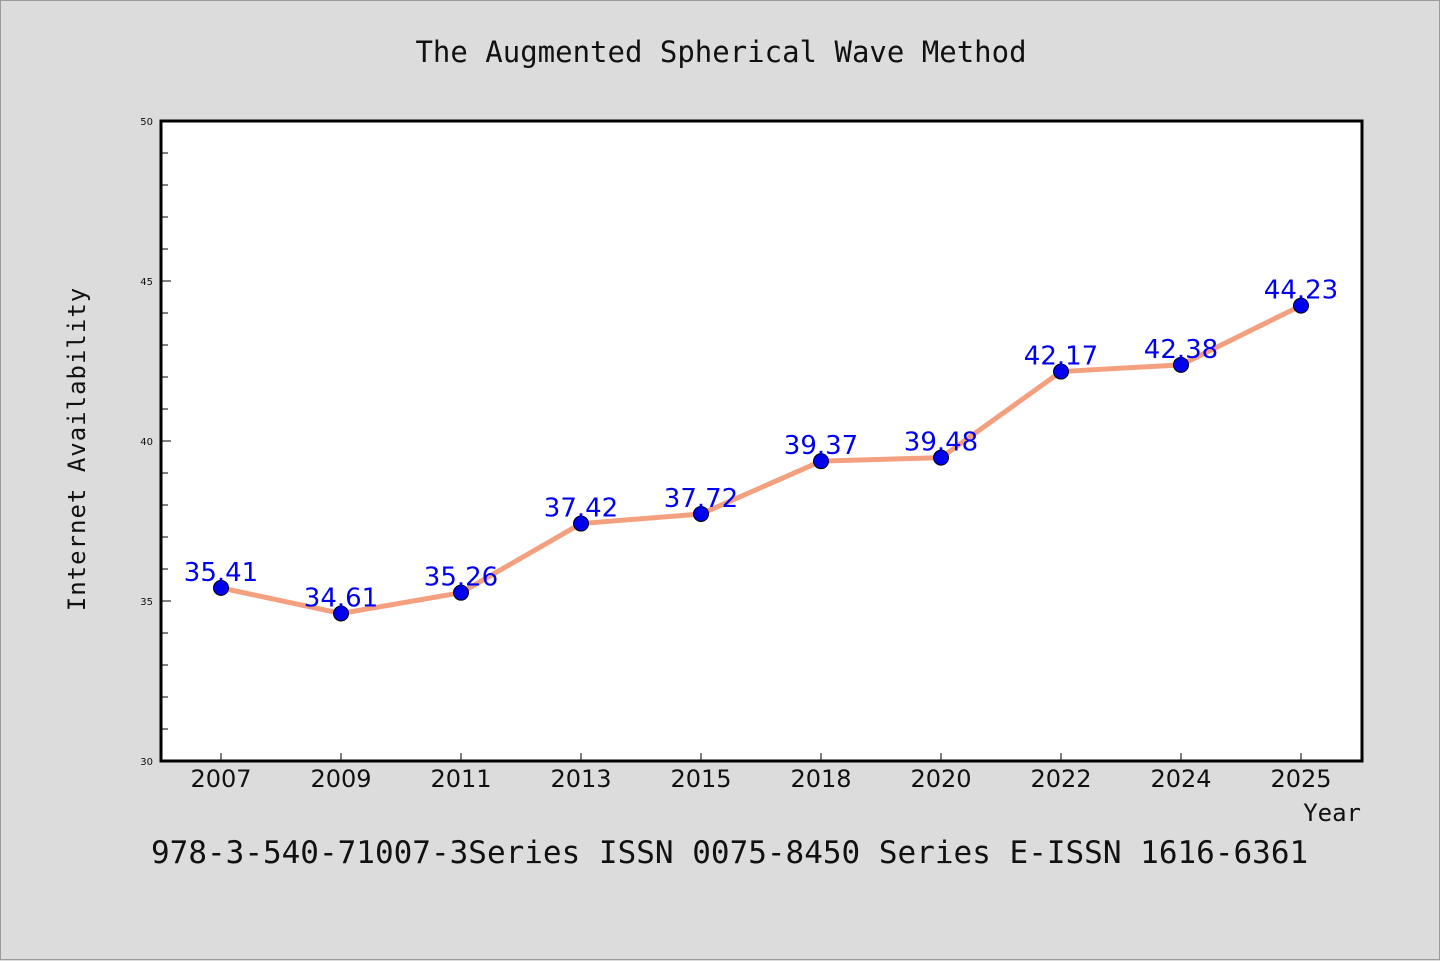 This screenshot has height=961, width=1440. Describe the element at coordinates (146, 762) in the screenshot. I see `y-tick-label: 30` at that location.